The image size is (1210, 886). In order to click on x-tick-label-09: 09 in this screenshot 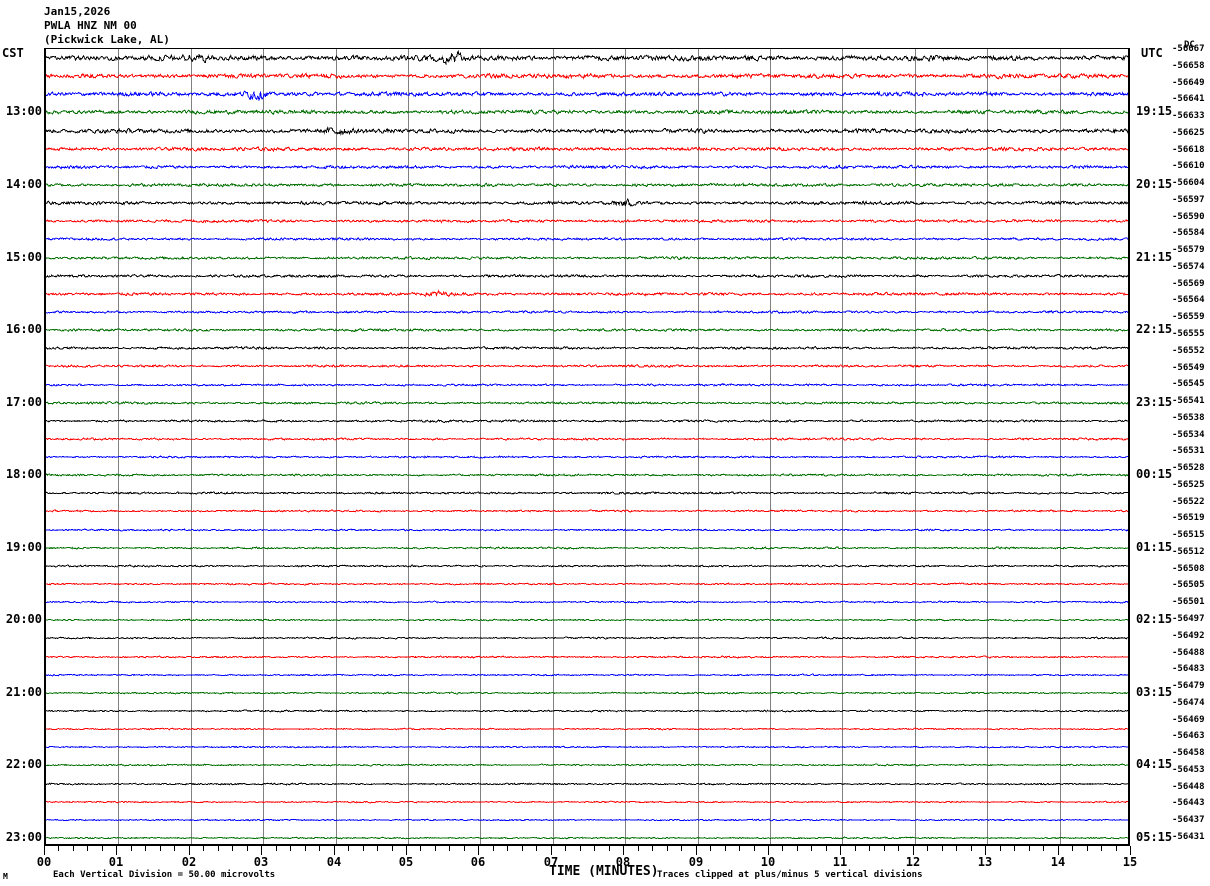, I will do `click(696, 862)`.